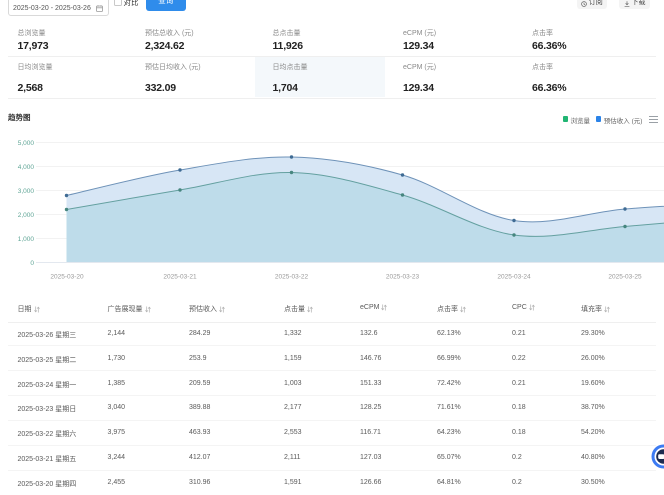  What do you see at coordinates (26, 143) in the screenshot?
I see `svg-text: 5,000` at bounding box center [26, 143].